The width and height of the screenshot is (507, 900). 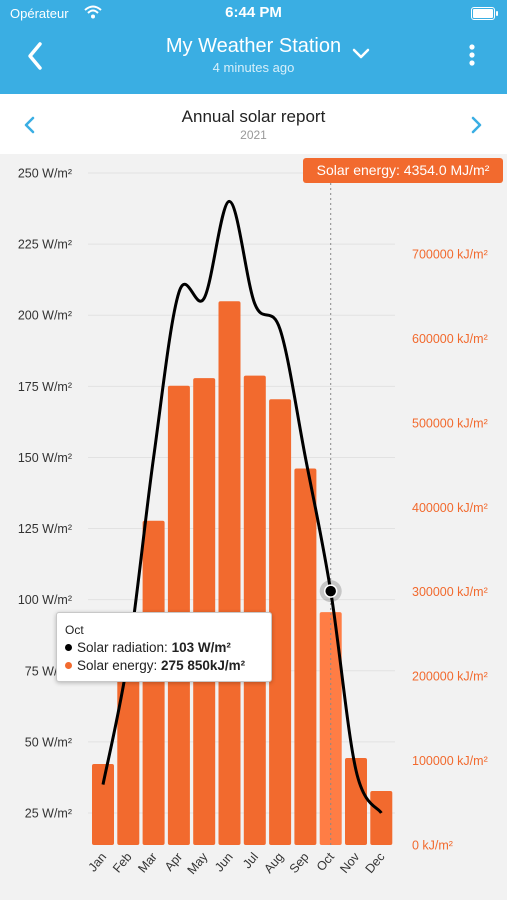 I want to click on right-axis-tick-label: 700000 kJ/m², so click(x=450, y=255).